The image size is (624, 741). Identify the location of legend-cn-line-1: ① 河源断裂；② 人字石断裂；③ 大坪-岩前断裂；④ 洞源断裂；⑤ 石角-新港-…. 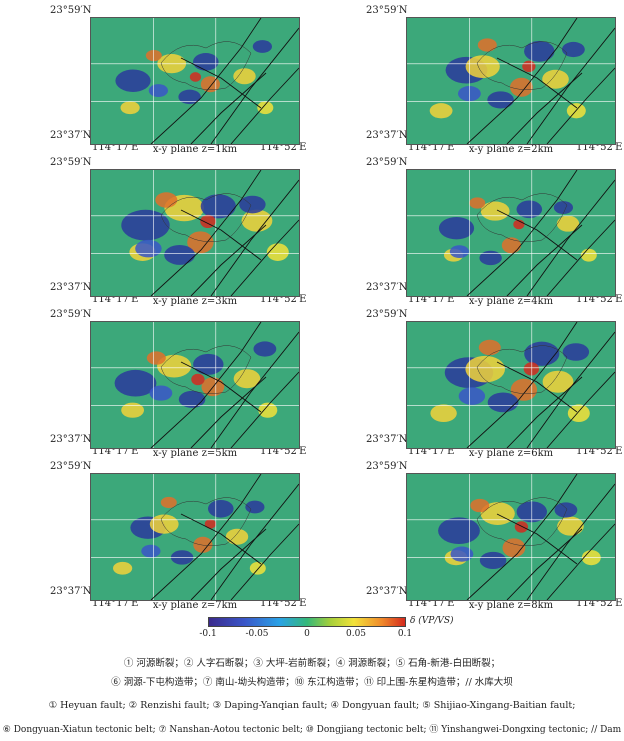
(312, 663).